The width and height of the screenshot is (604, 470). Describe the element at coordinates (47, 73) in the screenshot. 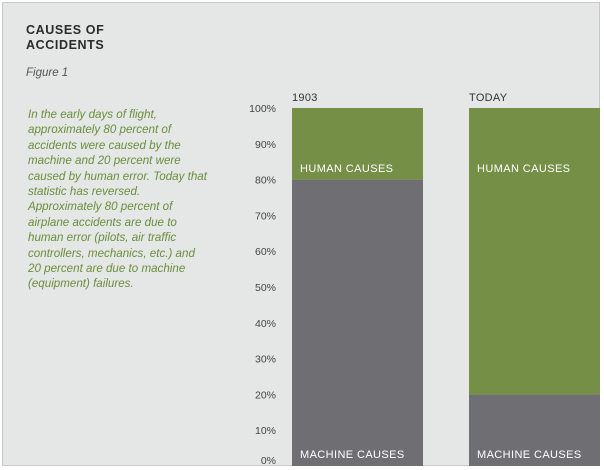

I see `figure-number-label: Figure 1` at that location.